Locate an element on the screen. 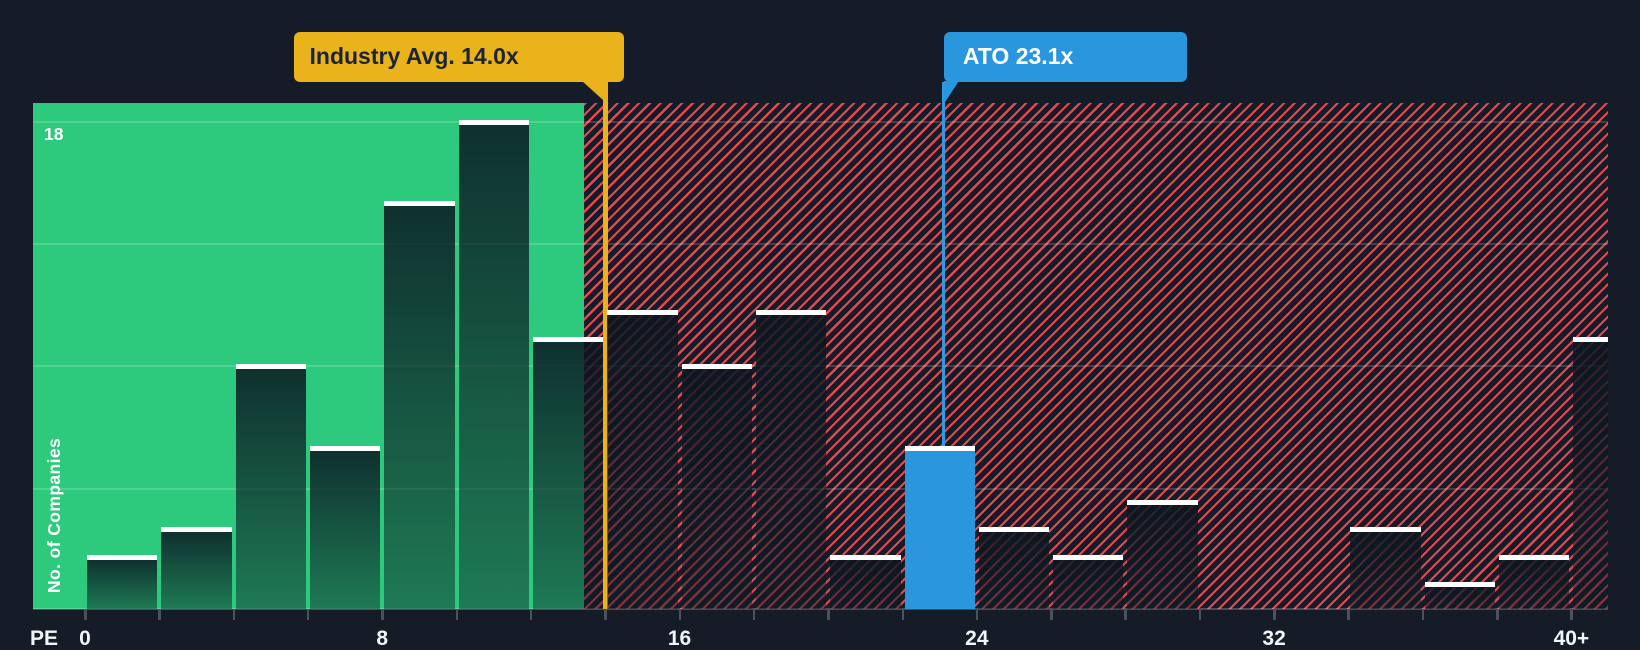 Image resolution: width=1640 pixels, height=650 pixels. x-axis-label-24: 24 is located at coordinates (977, 638).